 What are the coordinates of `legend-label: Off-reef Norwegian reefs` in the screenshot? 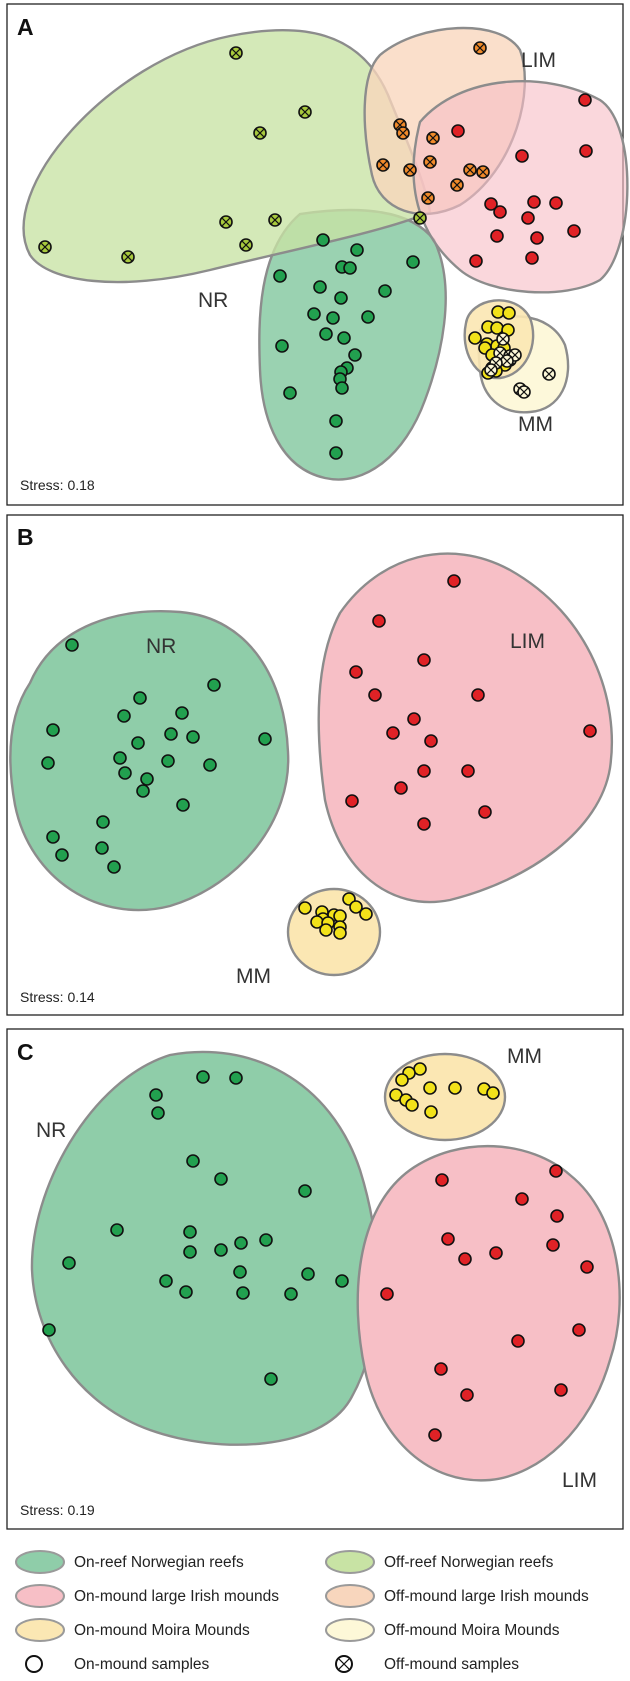 It's located at (469, 1562).